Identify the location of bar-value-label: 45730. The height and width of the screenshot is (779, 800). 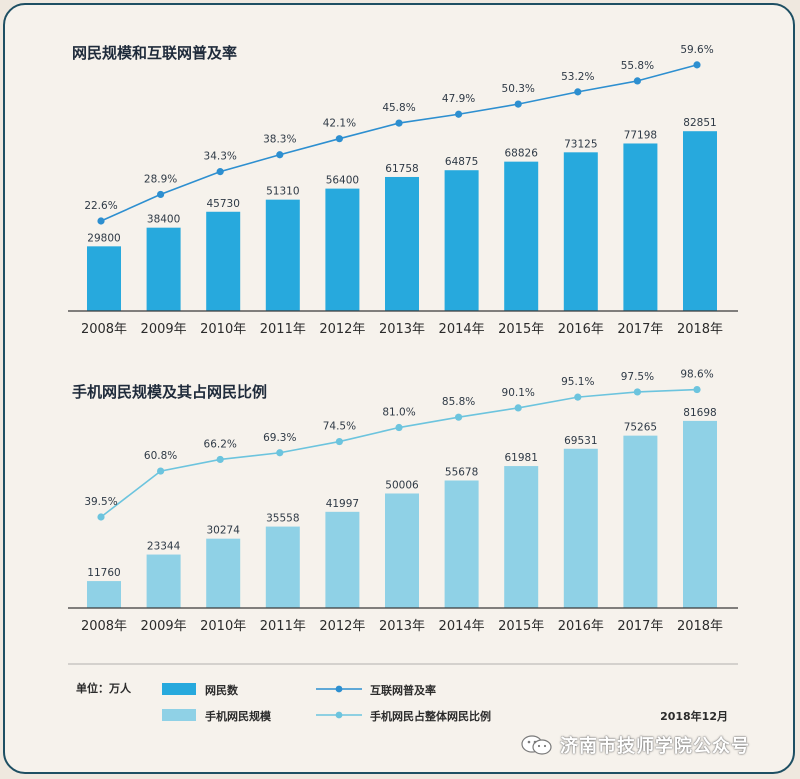
(222, 204).